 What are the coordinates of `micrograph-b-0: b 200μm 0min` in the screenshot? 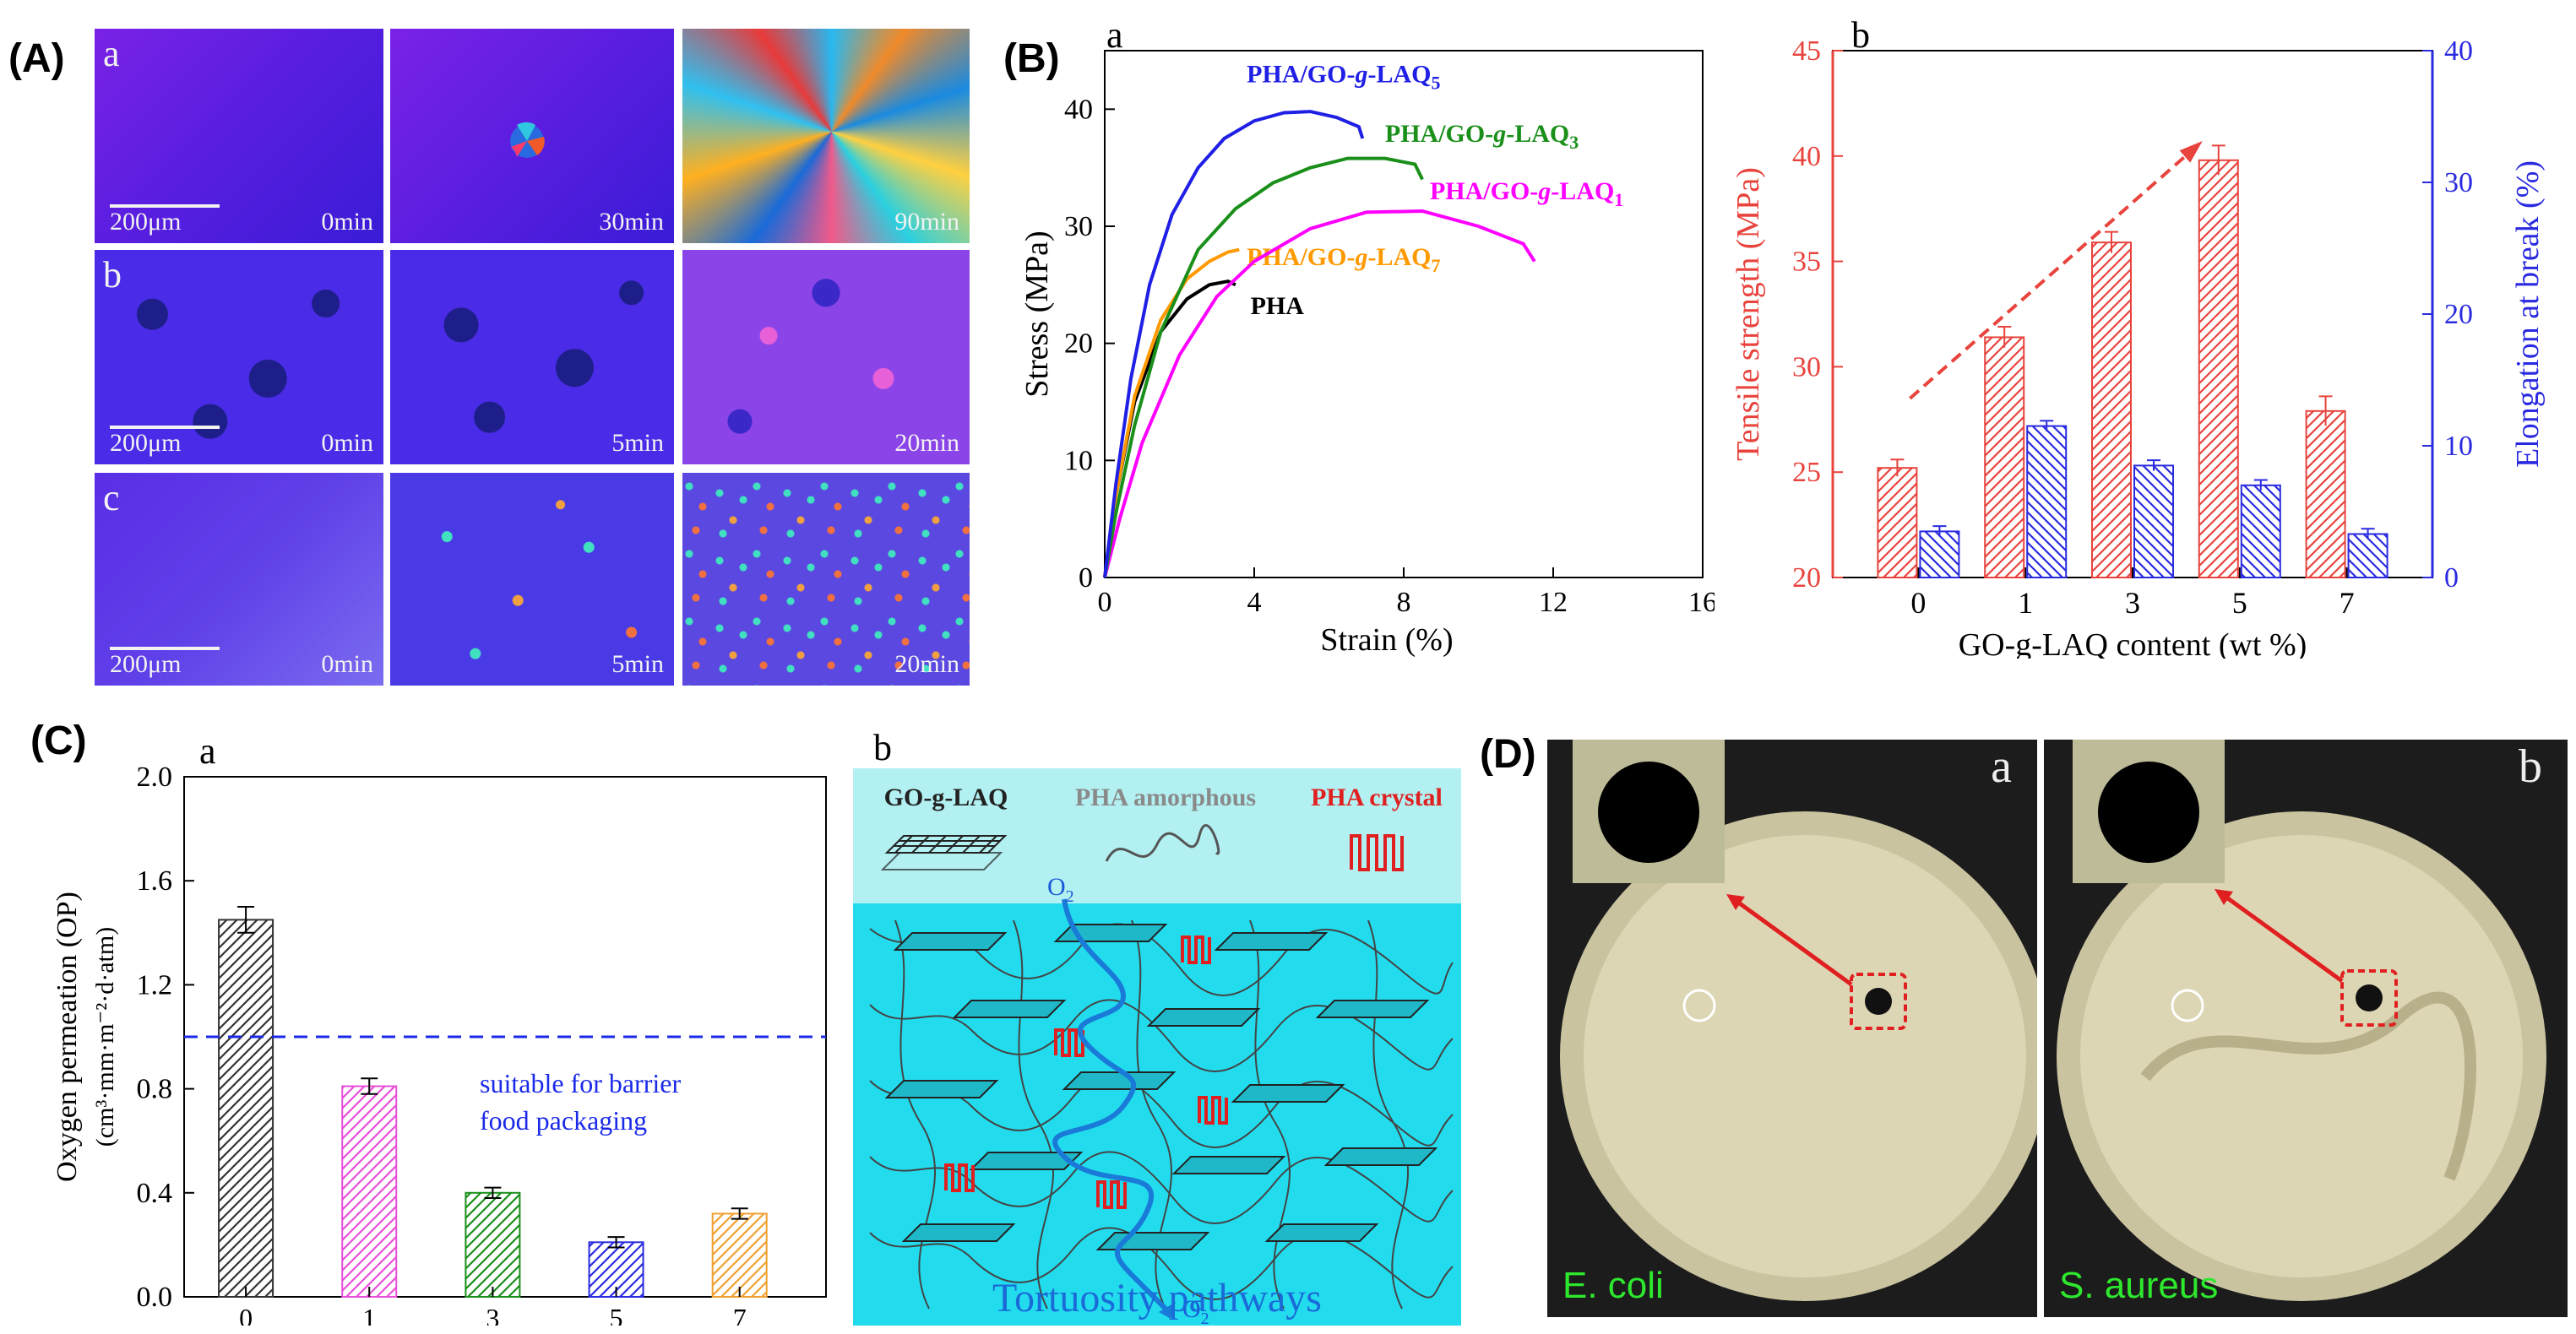 It's located at (239, 357).